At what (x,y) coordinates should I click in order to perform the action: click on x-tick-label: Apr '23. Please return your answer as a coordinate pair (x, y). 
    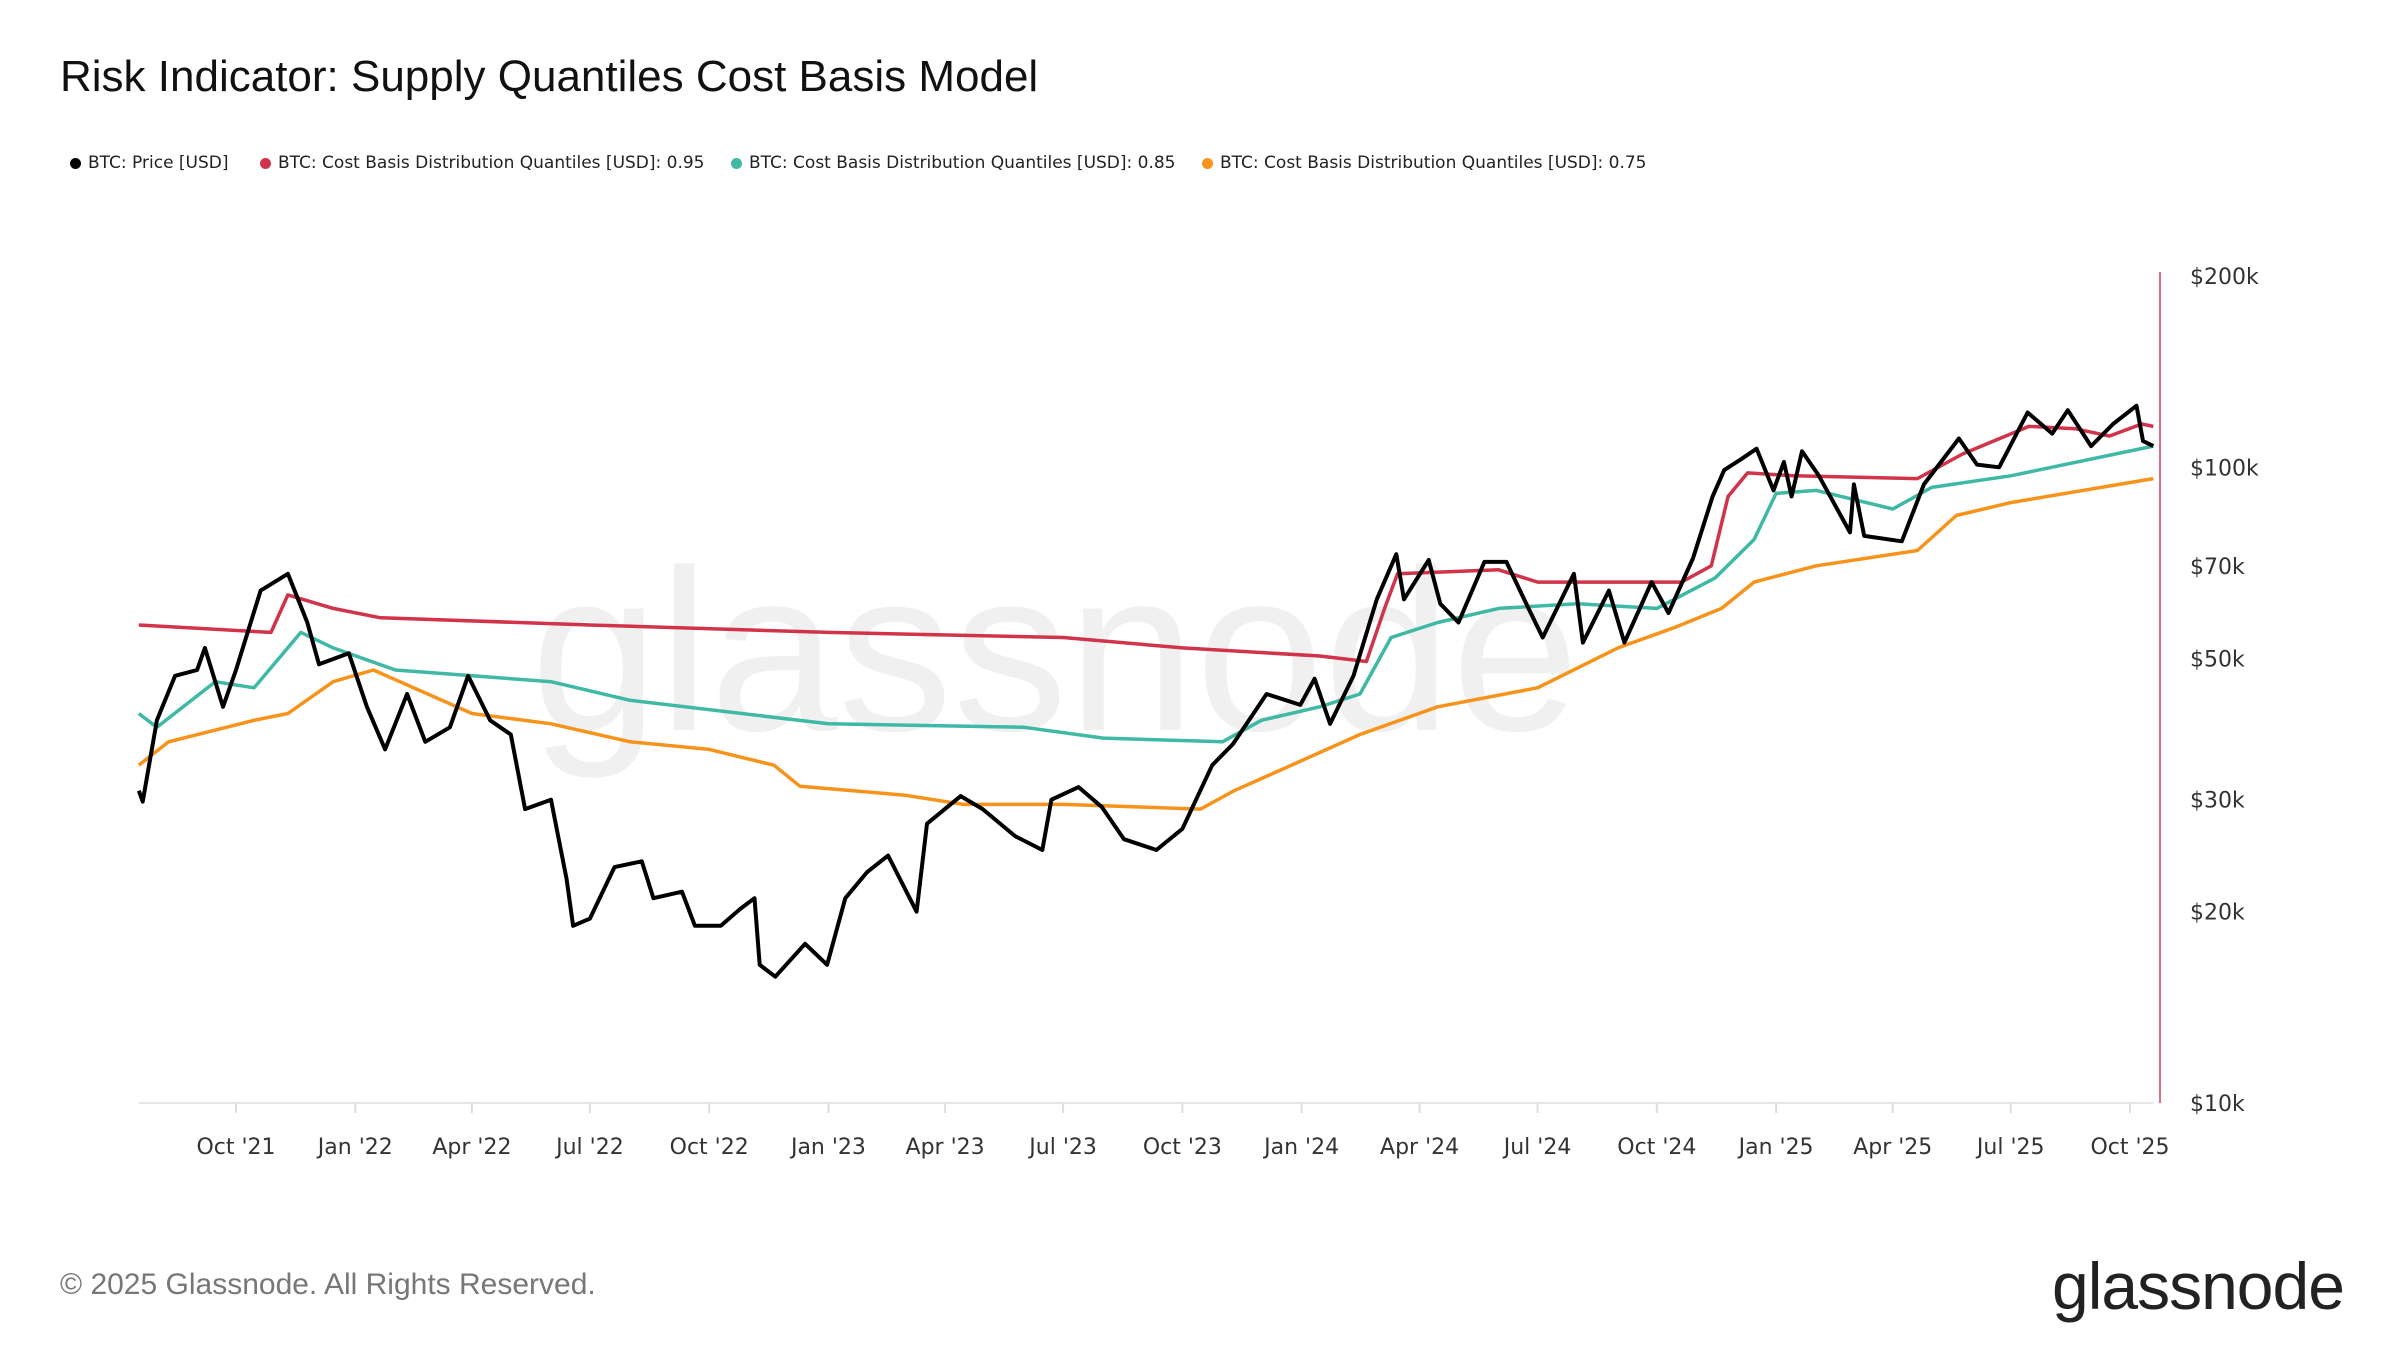
    Looking at the image, I should click on (945, 1147).